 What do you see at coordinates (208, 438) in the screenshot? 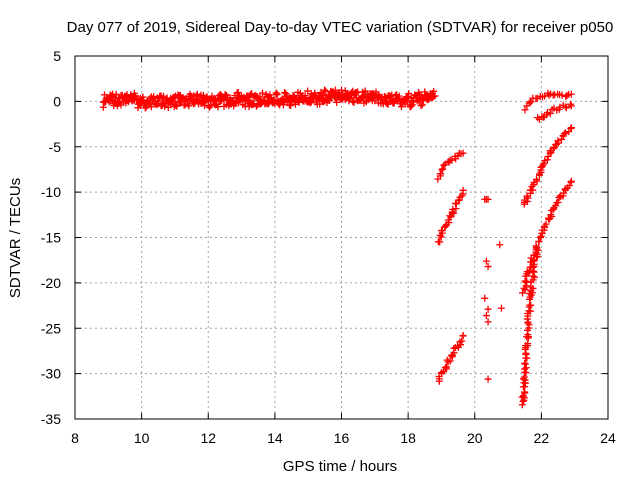
I see `x-tick-label: 12` at bounding box center [208, 438].